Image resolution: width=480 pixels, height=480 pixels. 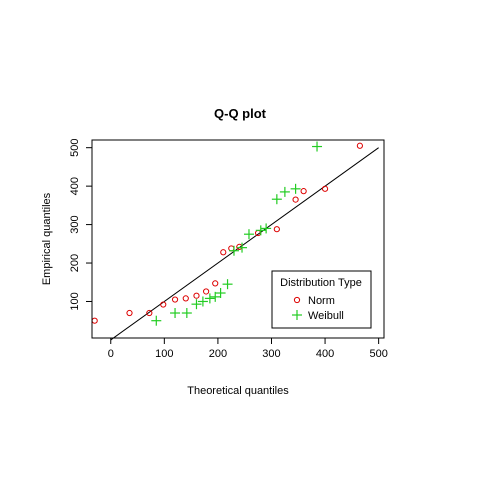 I want to click on legend-title: Distribution Type, so click(x=321, y=283).